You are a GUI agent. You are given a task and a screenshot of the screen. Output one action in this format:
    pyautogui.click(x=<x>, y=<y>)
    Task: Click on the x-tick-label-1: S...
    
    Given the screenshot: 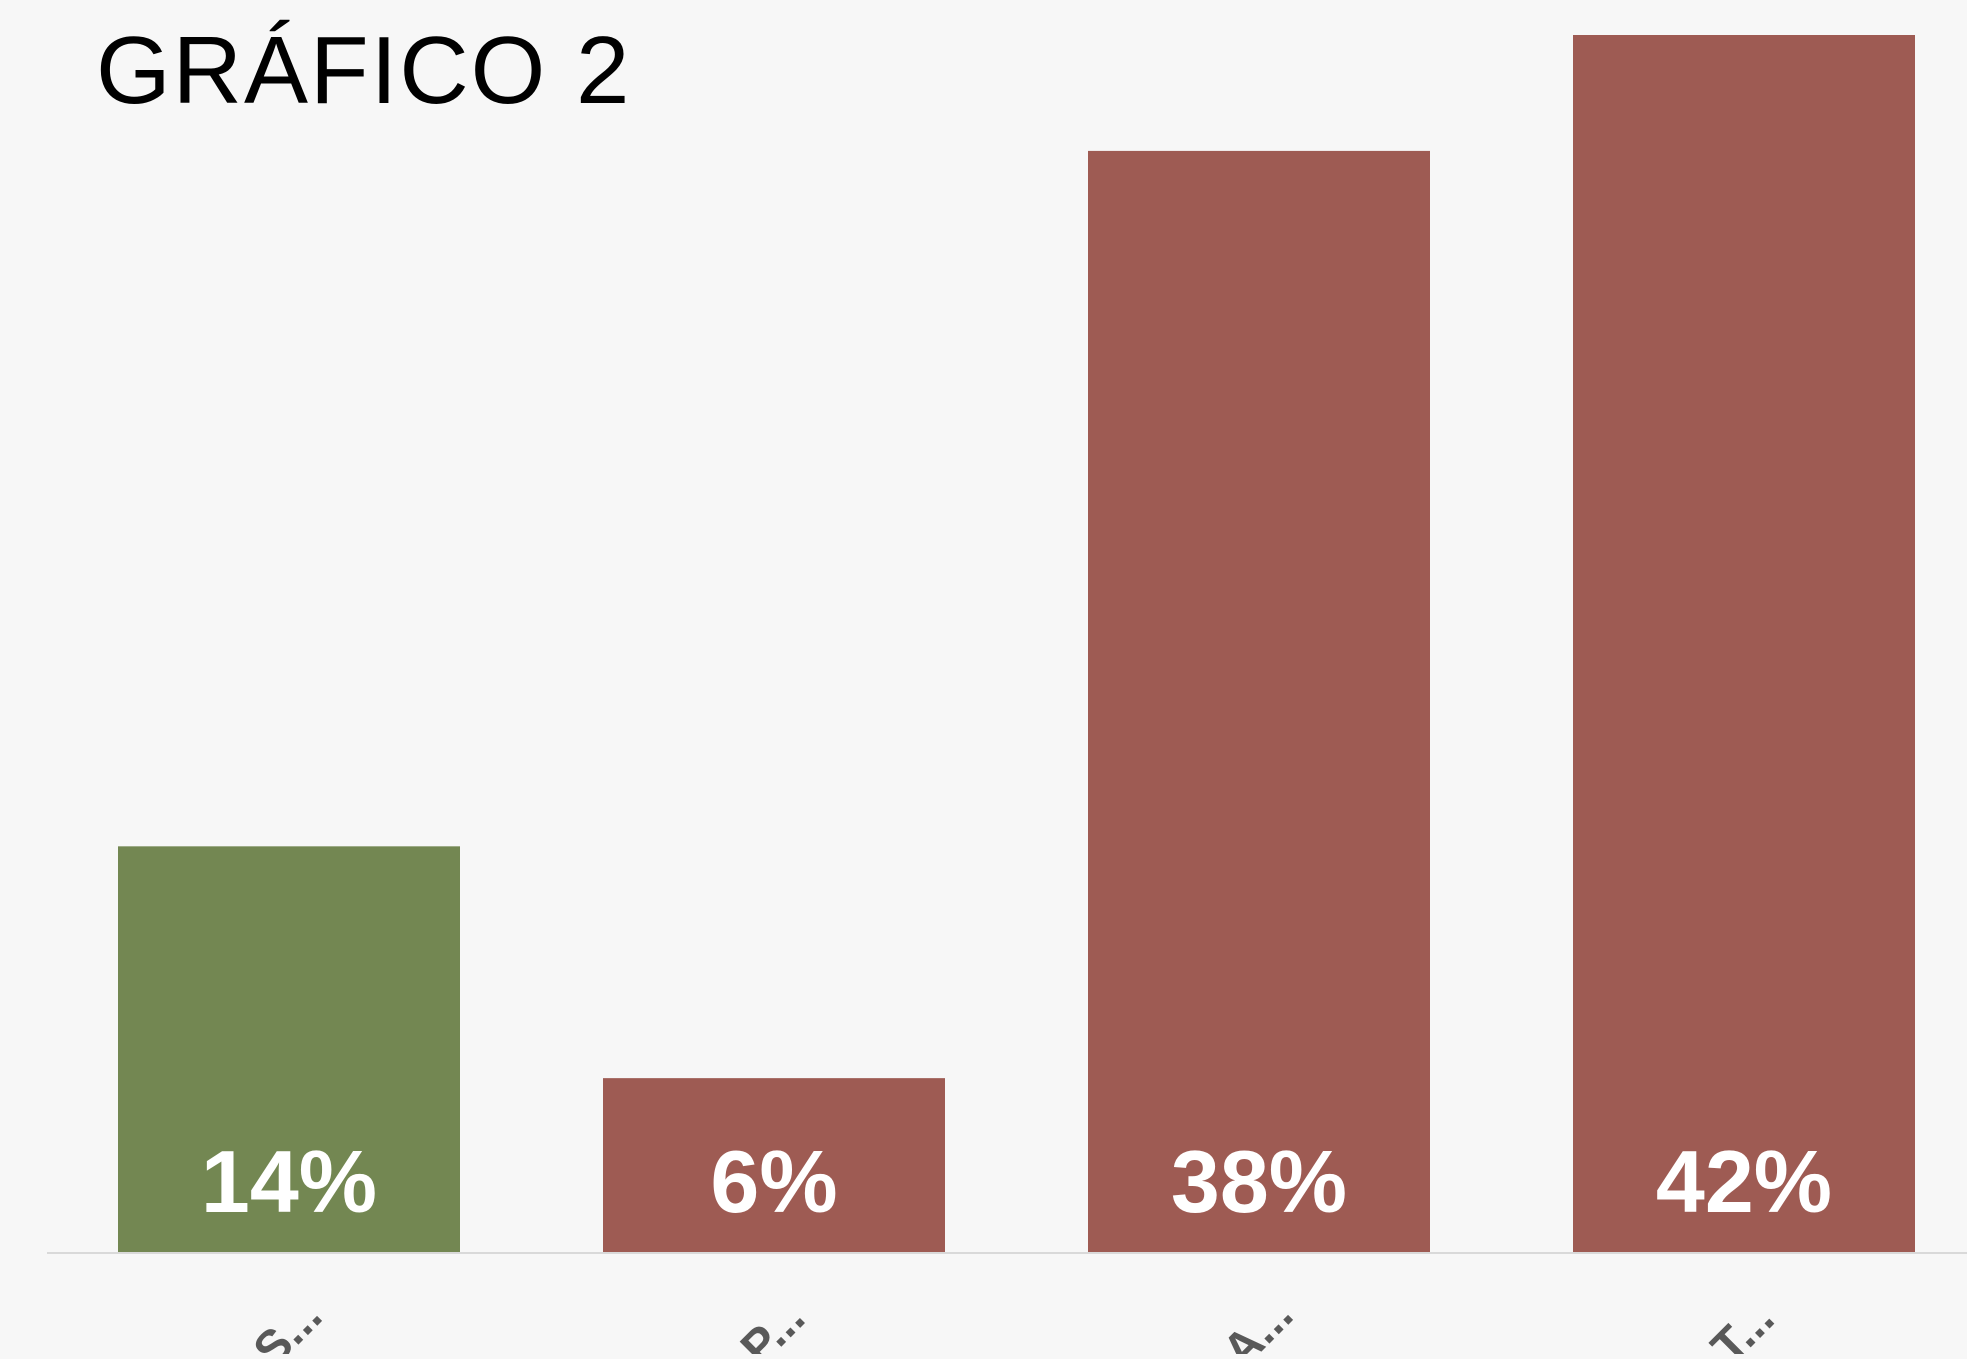 What is the action you would take?
    pyautogui.click(x=288, y=1321)
    